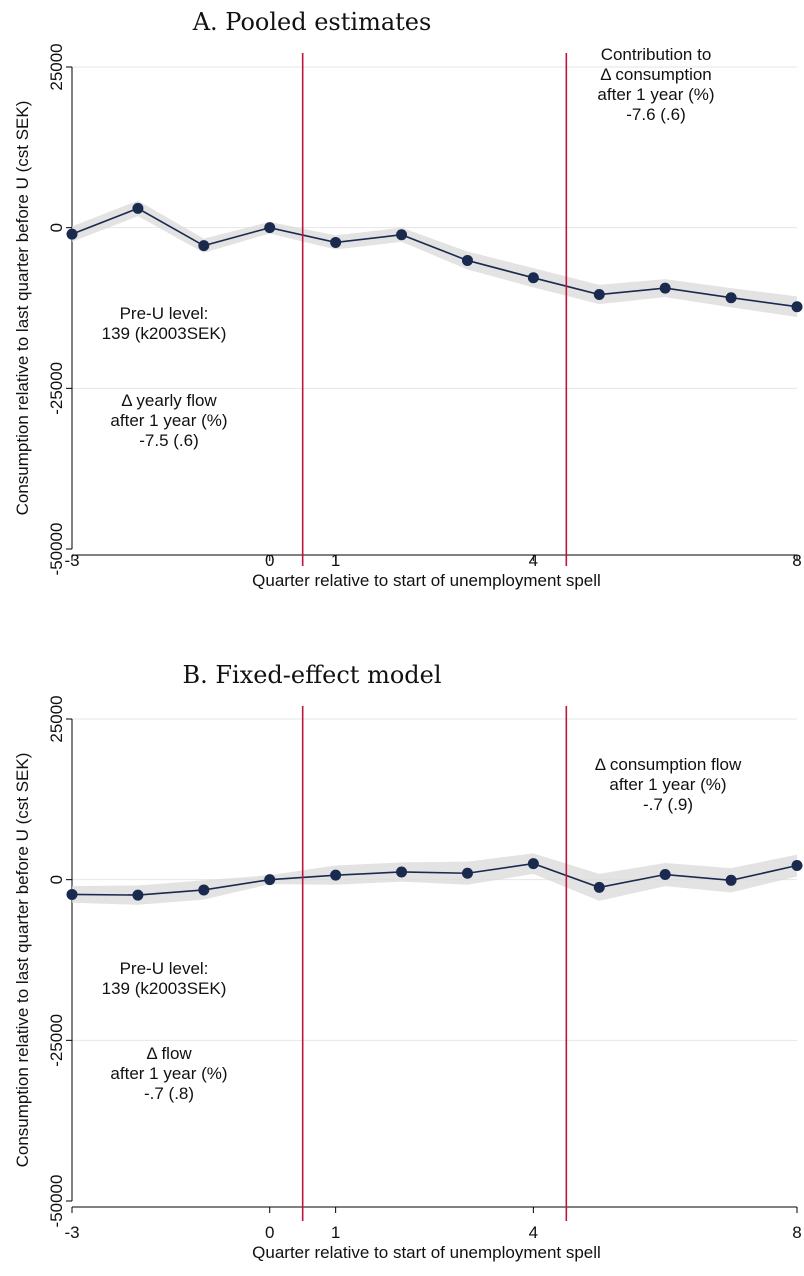 Image resolution: width=804 pixels, height=1276 pixels. I want to click on annotation-line: -.7 (.8), so click(169, 1093).